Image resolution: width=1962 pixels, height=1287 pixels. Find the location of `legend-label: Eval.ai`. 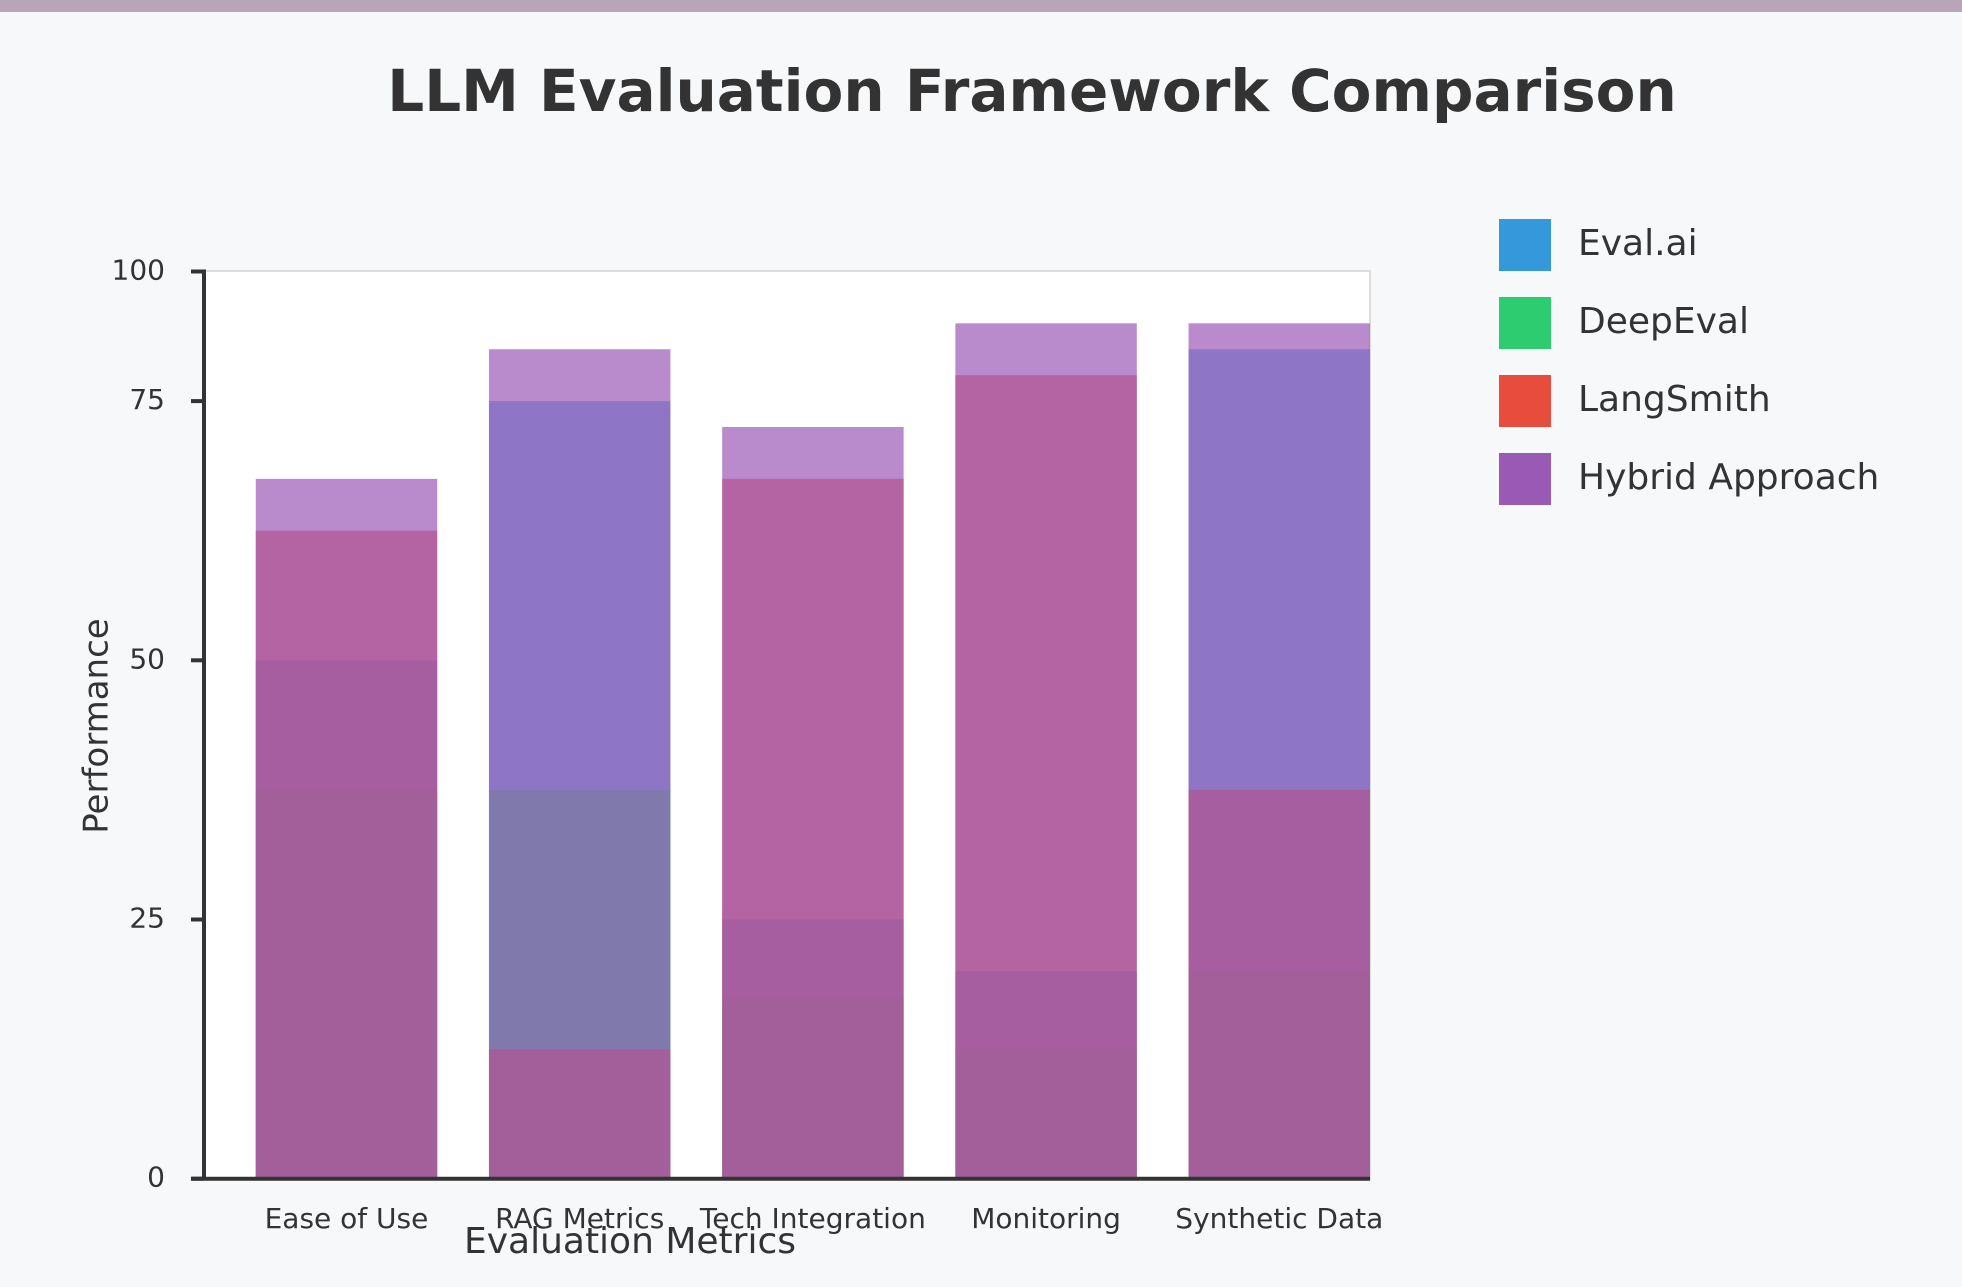

legend-label: Eval.ai is located at coordinates (1638, 243).